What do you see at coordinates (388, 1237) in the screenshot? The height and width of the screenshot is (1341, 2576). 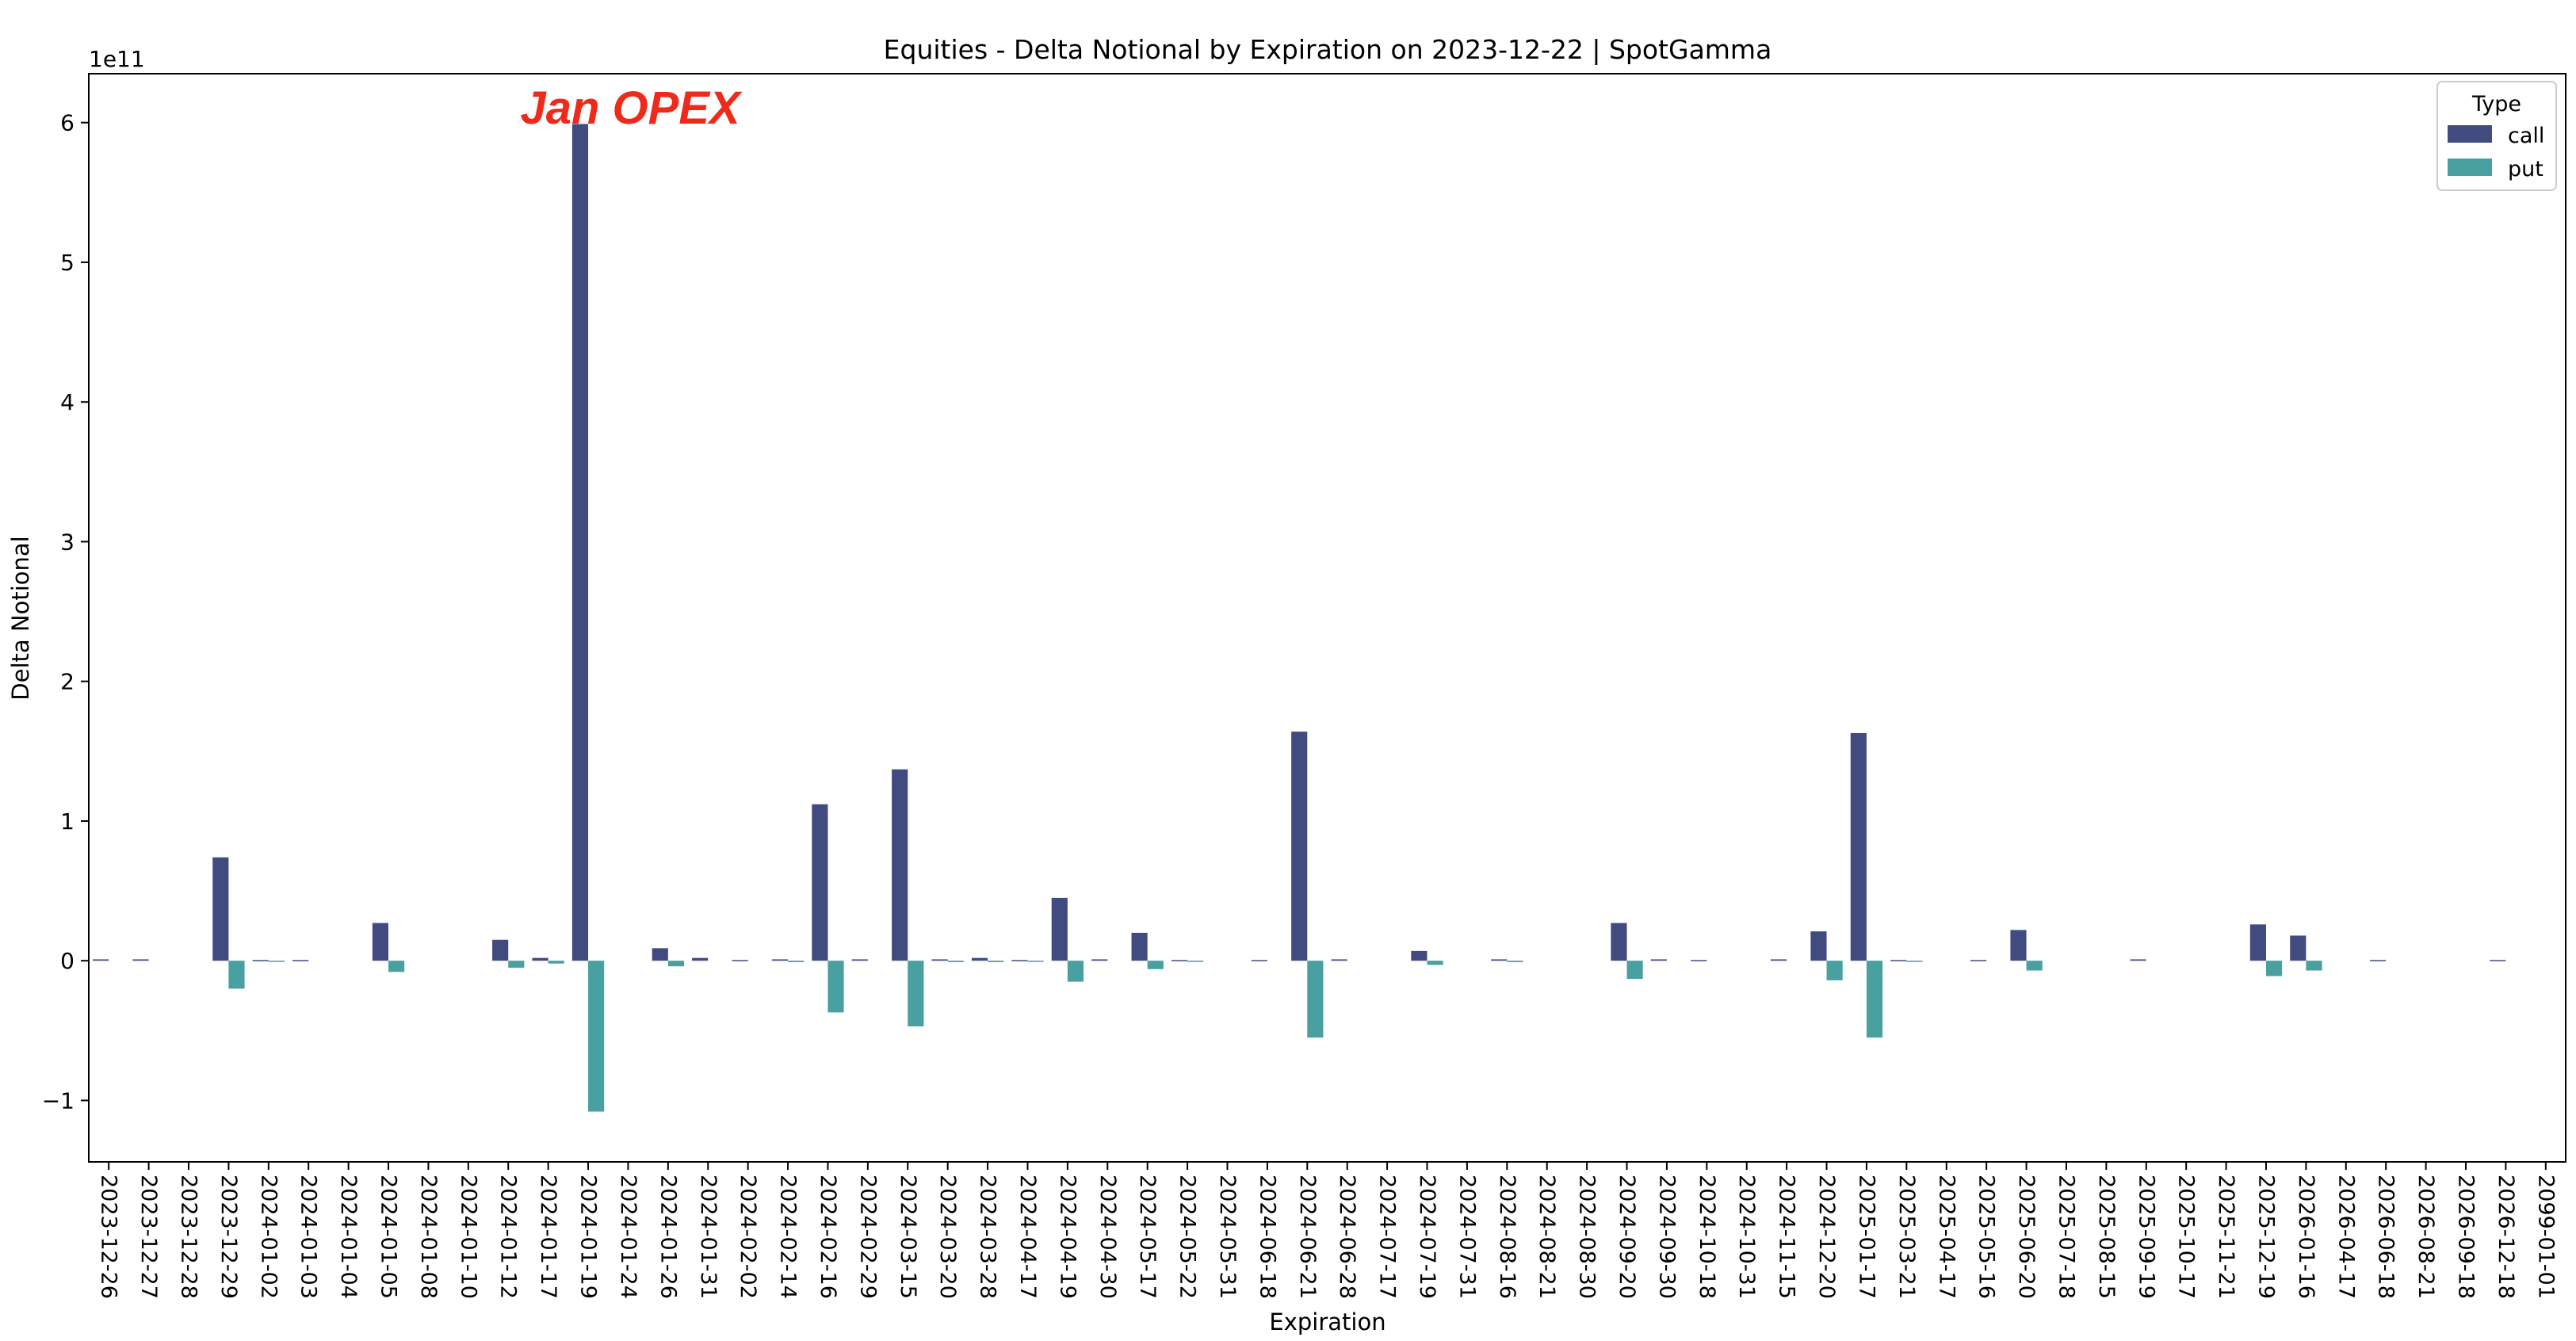 I see `x-tick-label: 2024-01-05` at bounding box center [388, 1237].